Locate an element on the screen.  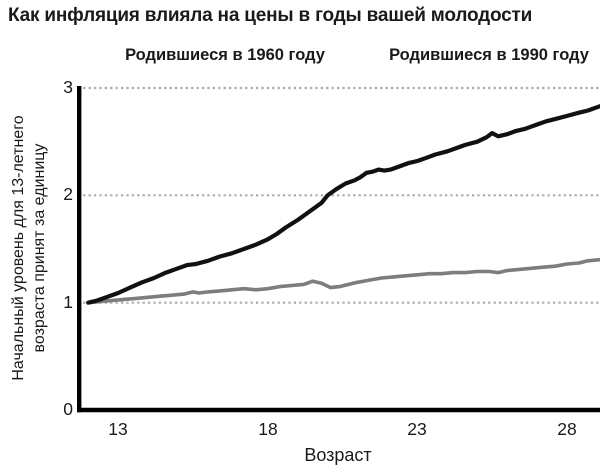
legend-label-born-1990: Родившиеся в 1990 году is located at coordinates (489, 55).